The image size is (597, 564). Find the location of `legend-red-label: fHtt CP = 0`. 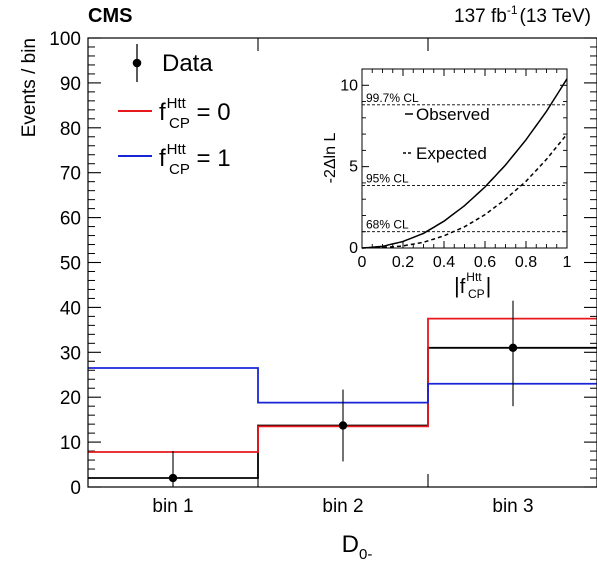

legend-red-label: fHtt CP = 0 is located at coordinates (195, 113).